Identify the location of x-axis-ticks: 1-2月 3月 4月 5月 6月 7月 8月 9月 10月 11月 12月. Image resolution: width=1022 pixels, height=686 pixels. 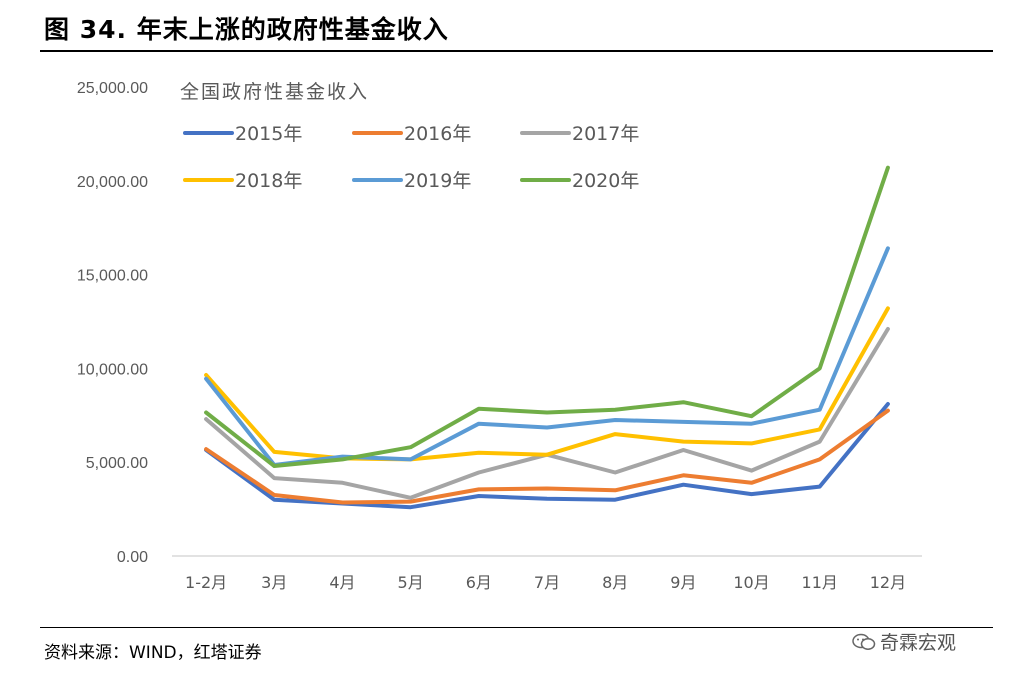
(545, 582).